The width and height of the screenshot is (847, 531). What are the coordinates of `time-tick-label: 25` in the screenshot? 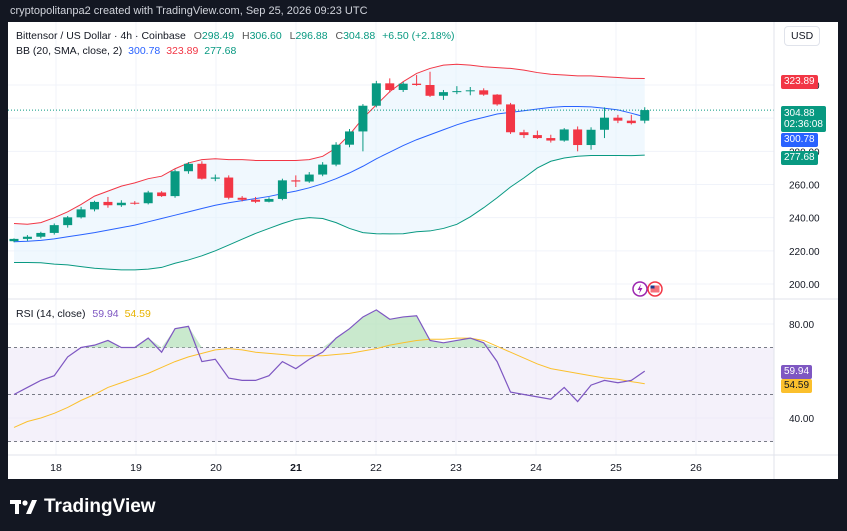 It's located at (616, 468).